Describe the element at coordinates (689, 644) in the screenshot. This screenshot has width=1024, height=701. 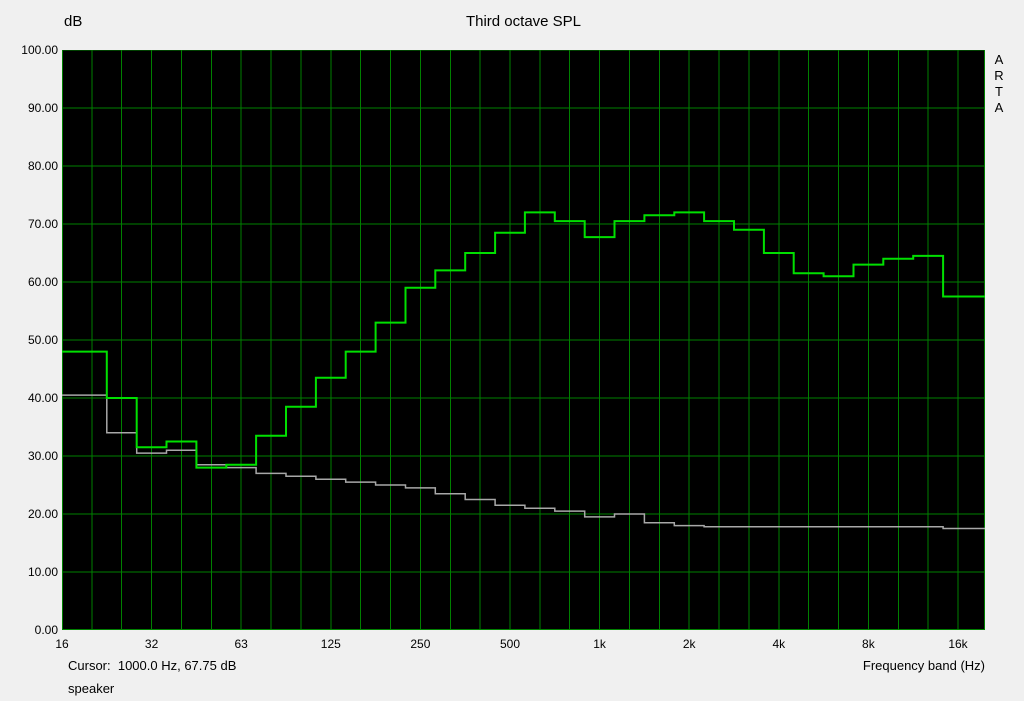
I see `x-tick-label: 2k` at that location.